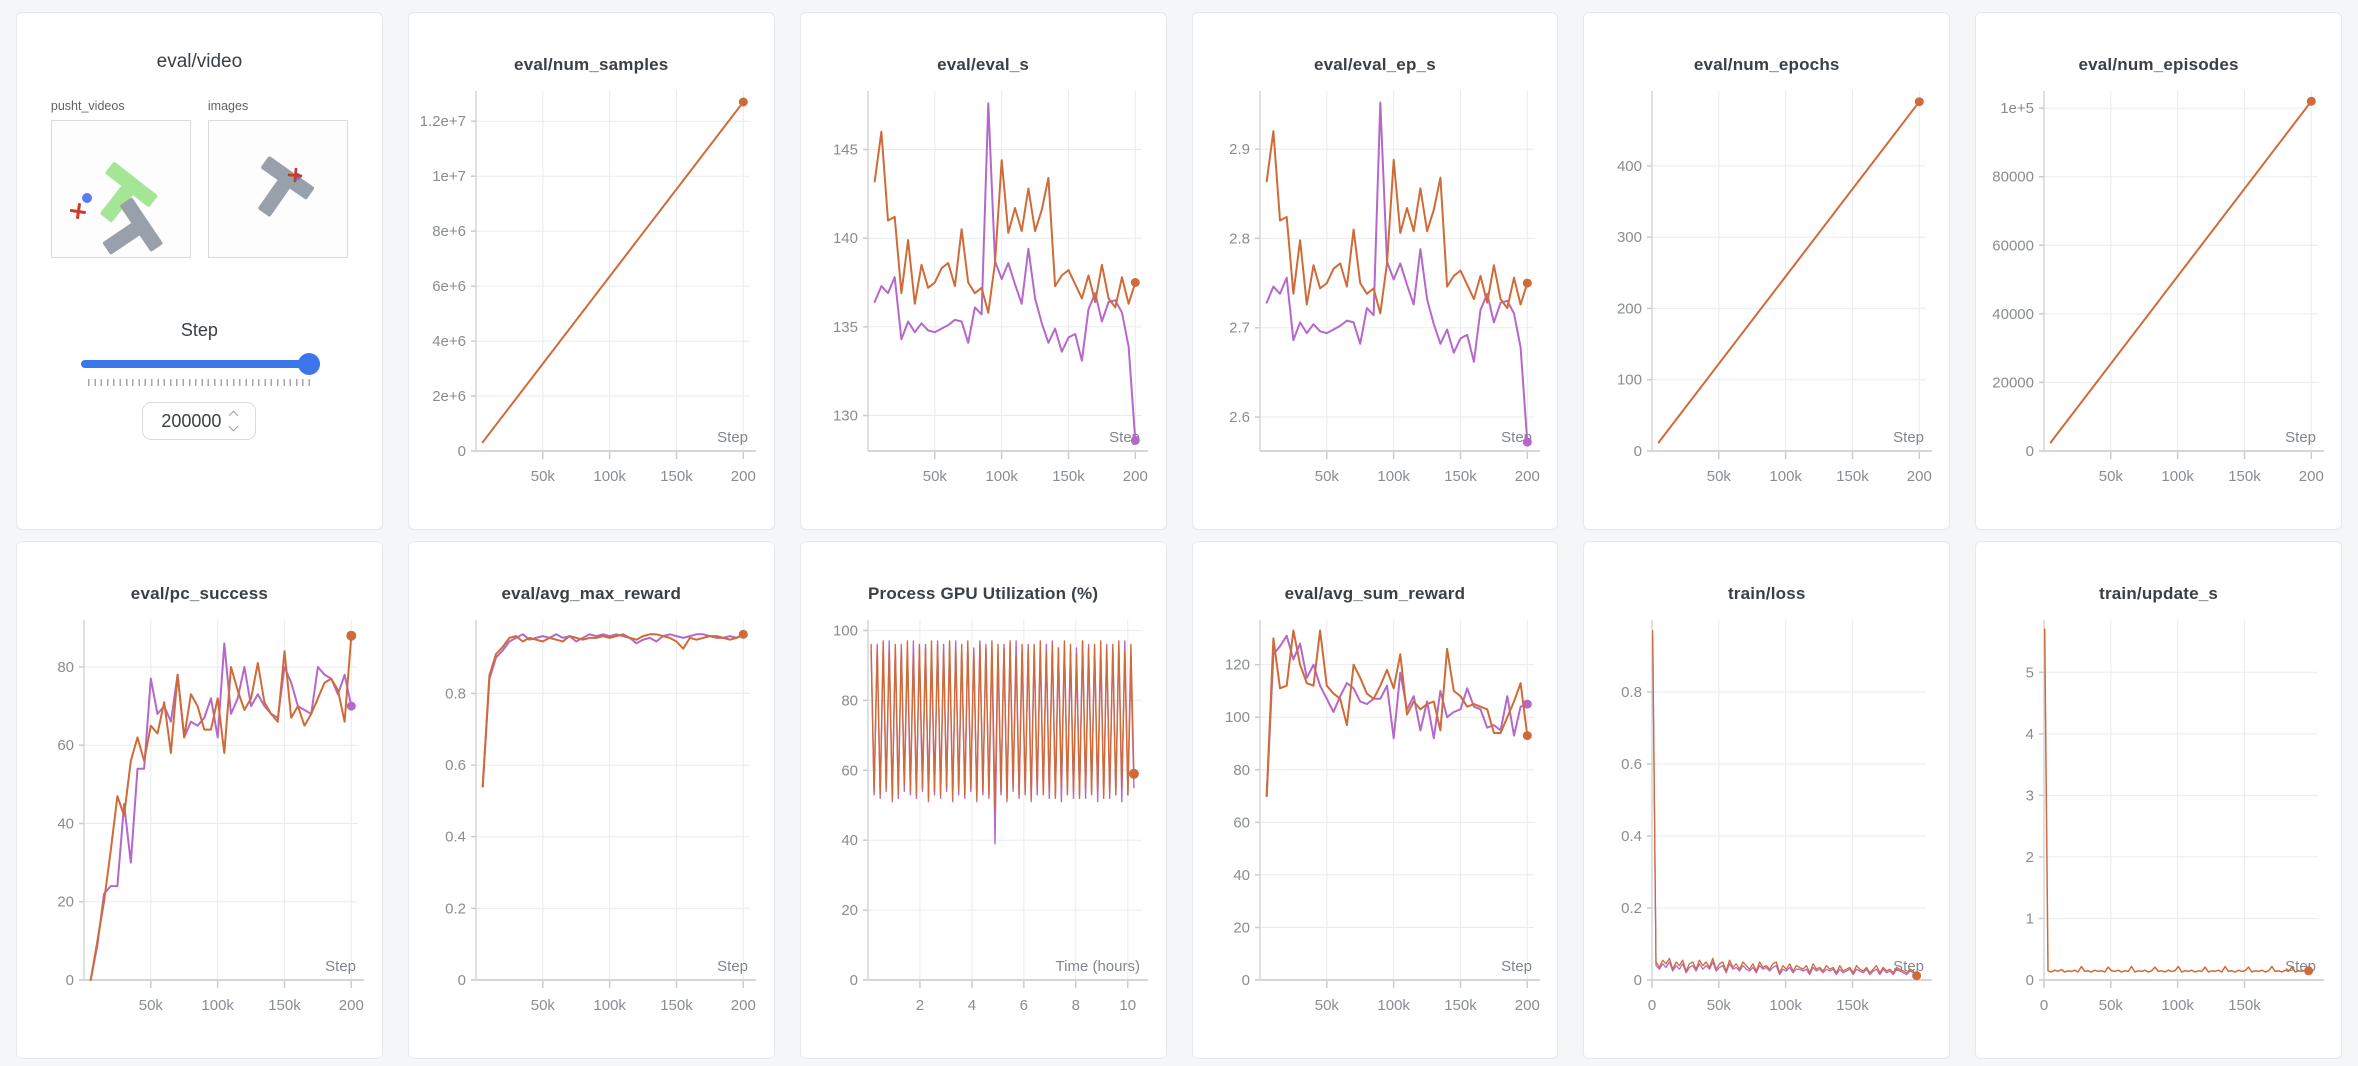 The image size is (2358, 1066). Describe the element at coordinates (1239, 417) in the screenshot. I see `svg-text: 2.6` at that location.